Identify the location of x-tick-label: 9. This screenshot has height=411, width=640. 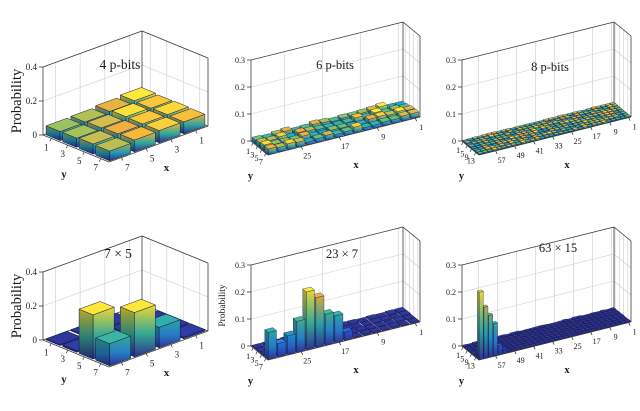
(616, 336).